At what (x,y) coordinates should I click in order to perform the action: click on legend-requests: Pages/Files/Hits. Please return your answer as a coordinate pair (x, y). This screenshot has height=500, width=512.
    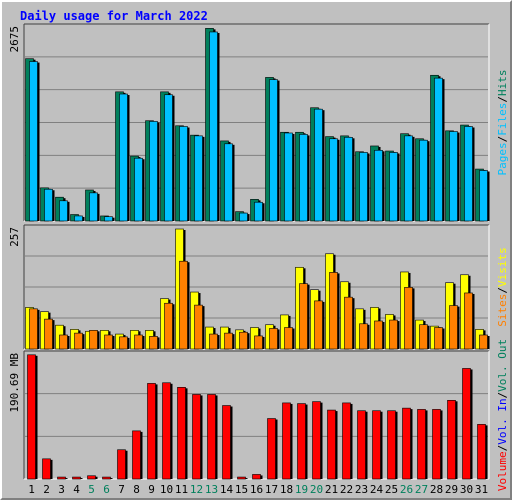
    Looking at the image, I should click on (502, 123).